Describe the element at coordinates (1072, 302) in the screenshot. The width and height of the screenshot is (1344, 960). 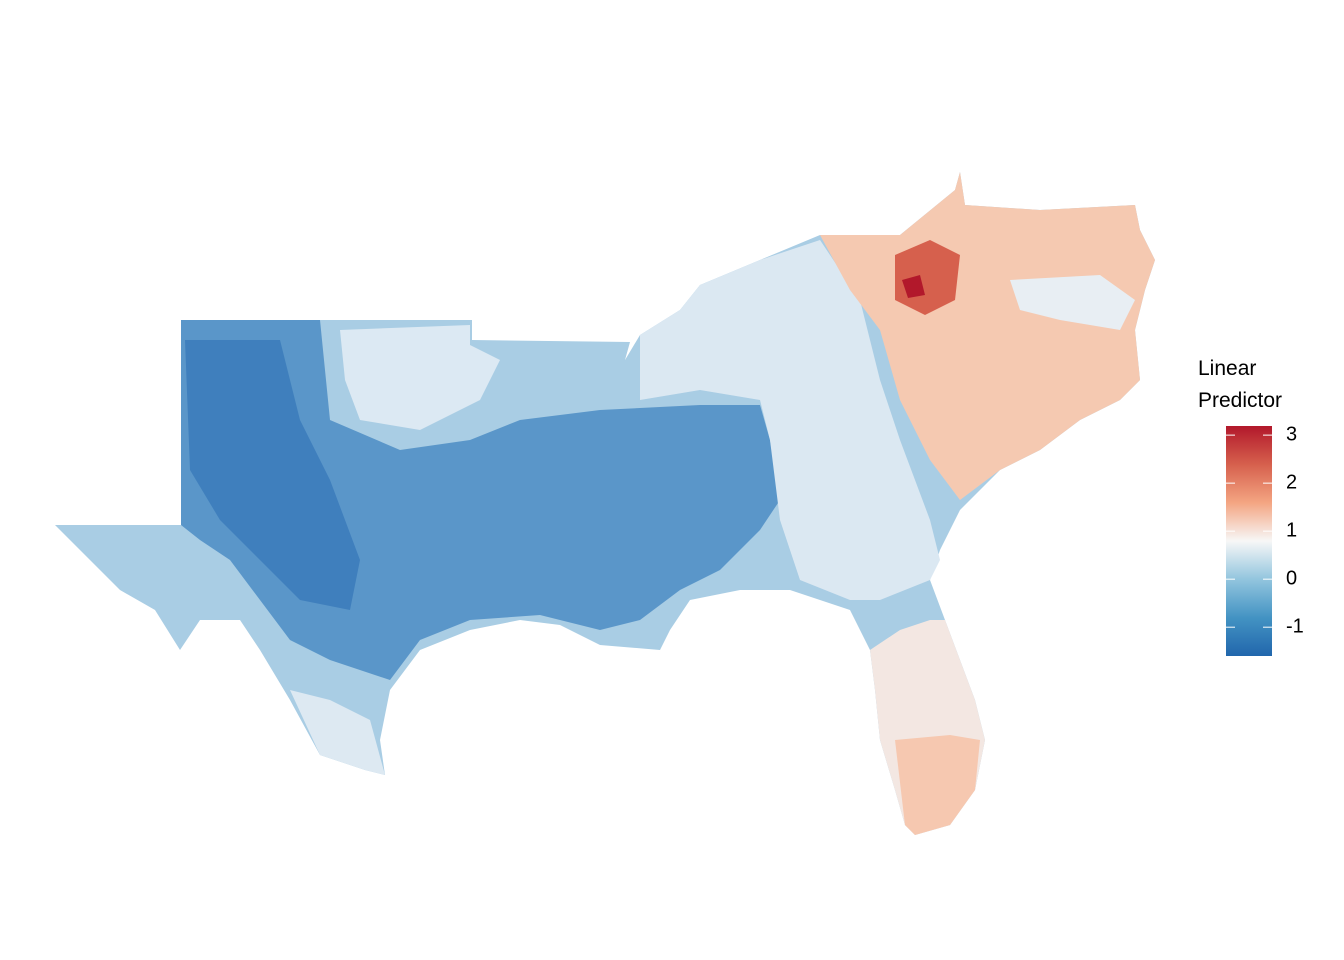
I see `coastal-plain` at that location.